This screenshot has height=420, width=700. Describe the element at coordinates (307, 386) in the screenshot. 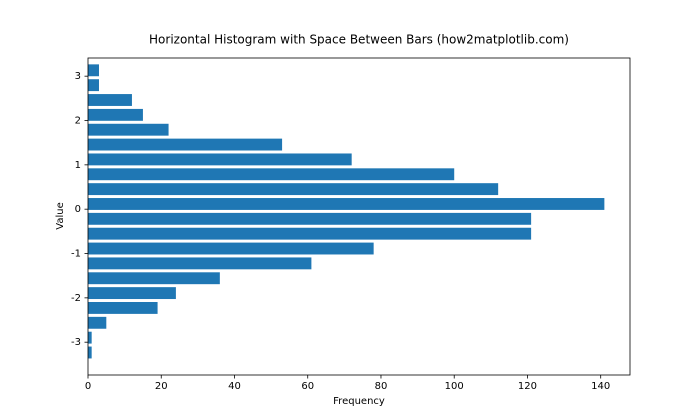

I see `x-tick-label: 60` at that location.